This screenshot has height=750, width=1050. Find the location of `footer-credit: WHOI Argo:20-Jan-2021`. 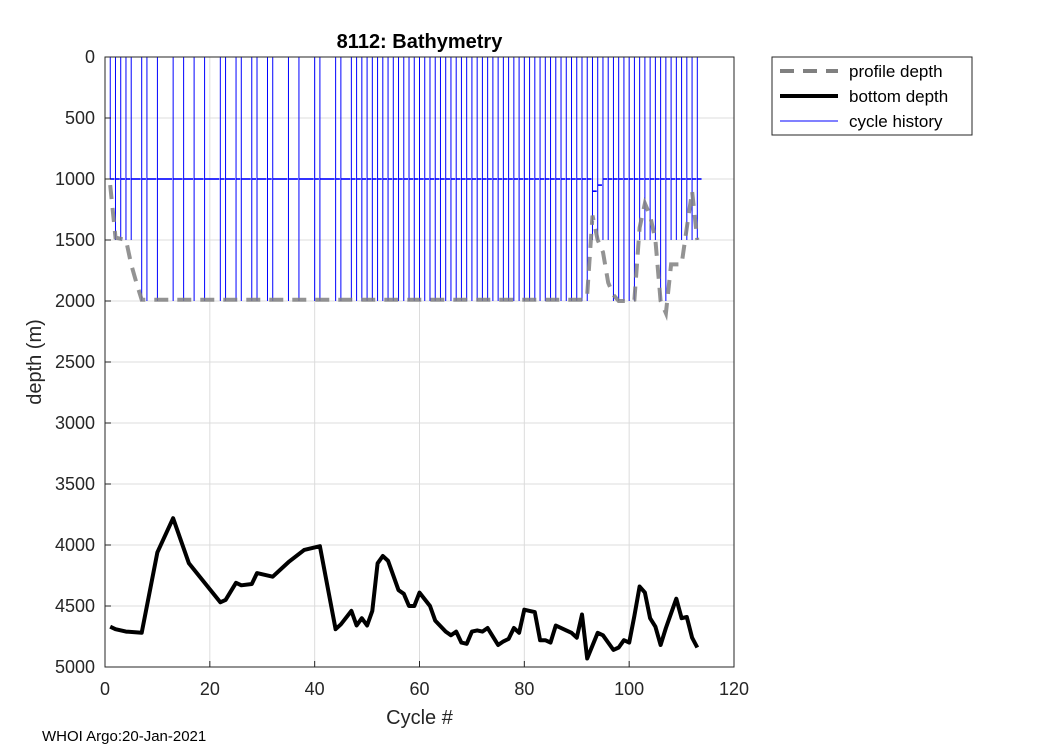

footer-credit: WHOI Argo:20-Jan-2021 is located at coordinates (124, 736).